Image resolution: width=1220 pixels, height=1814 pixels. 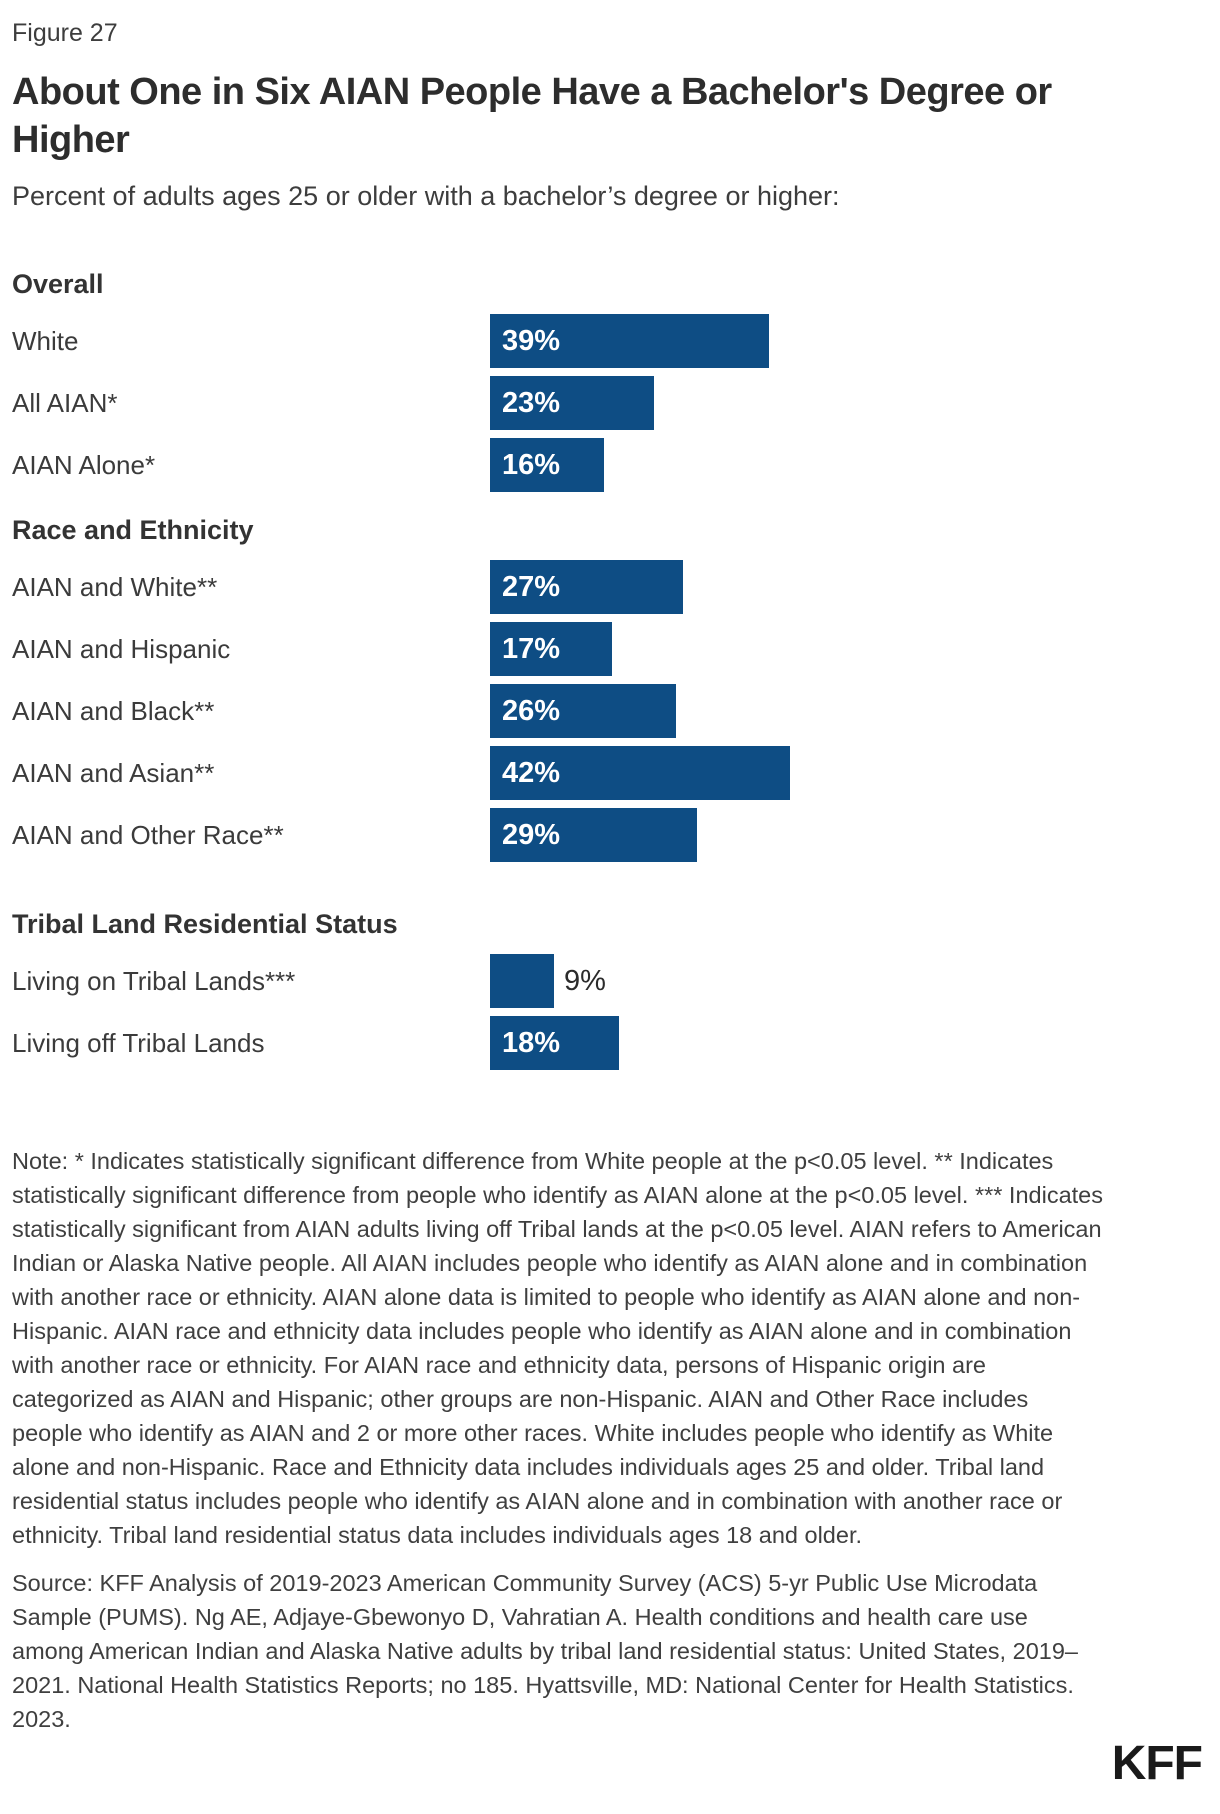 I want to click on bar, so click(x=522, y=981).